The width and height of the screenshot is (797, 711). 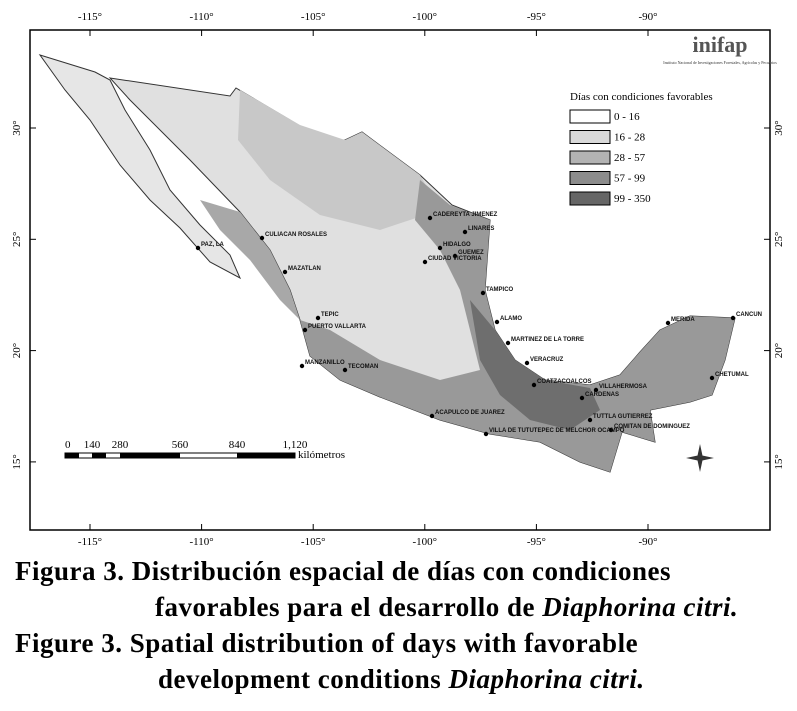 I want to click on species: Diaphorina citri., so click(x=546, y=679).